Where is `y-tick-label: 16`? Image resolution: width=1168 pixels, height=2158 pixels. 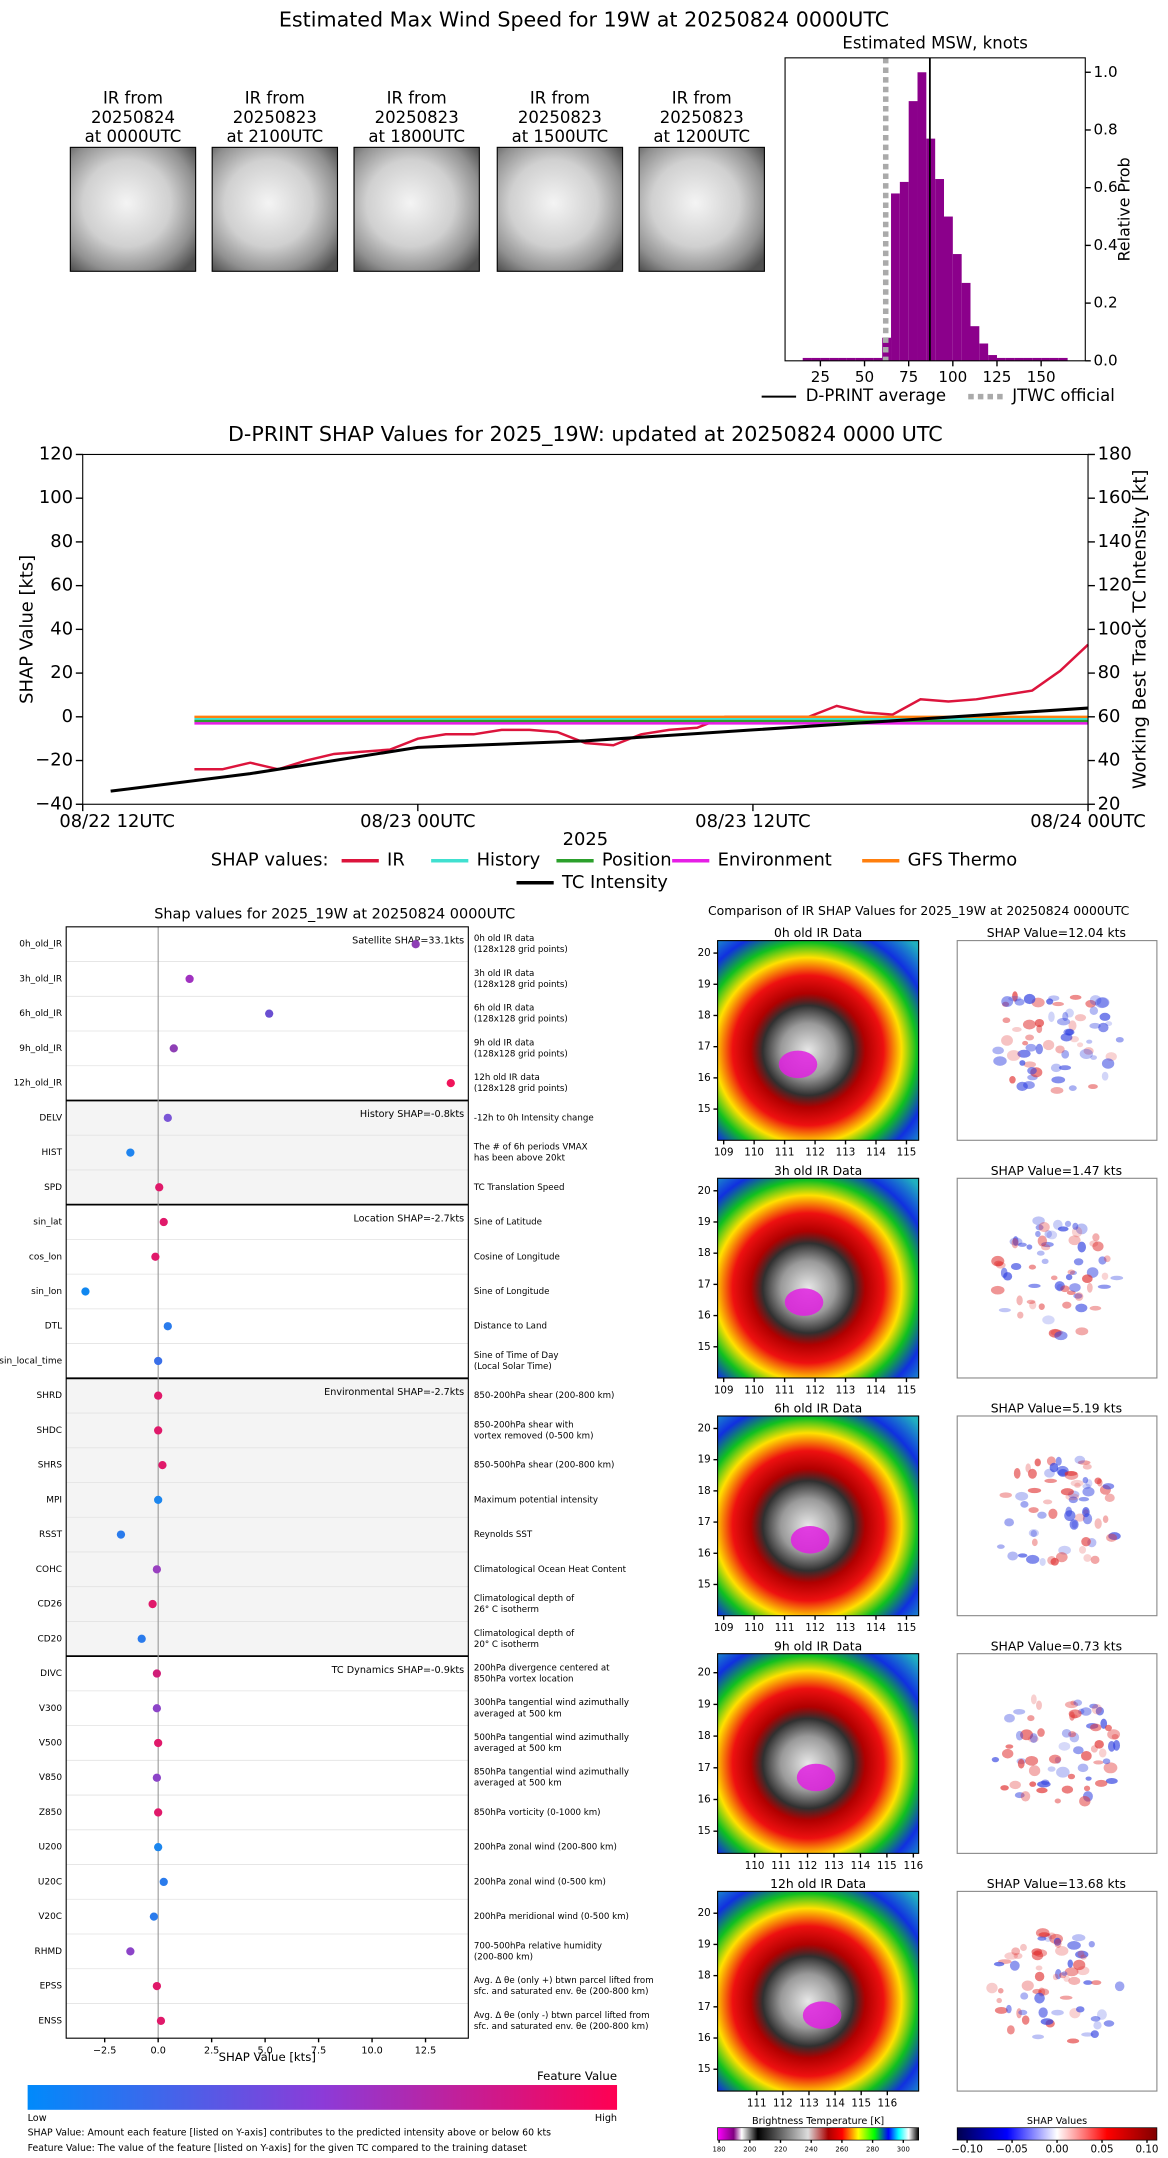 y-tick-label: 16 is located at coordinates (704, 1078).